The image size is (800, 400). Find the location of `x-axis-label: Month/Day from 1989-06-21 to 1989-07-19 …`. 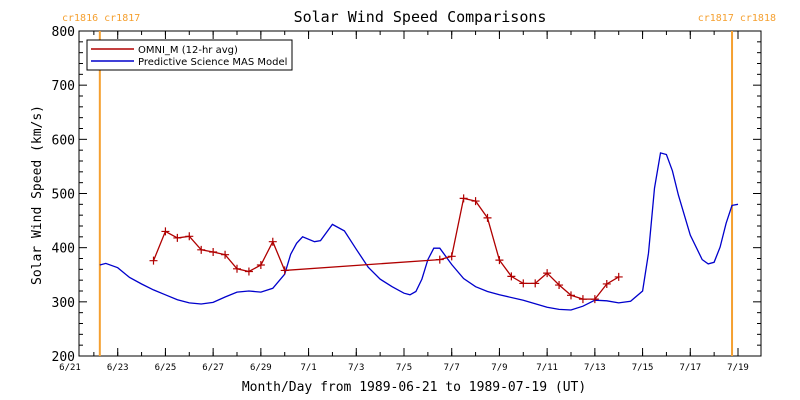

x-axis-label: Month/Day from 1989-06-21 to 1989-07-19 … is located at coordinates (414, 387).